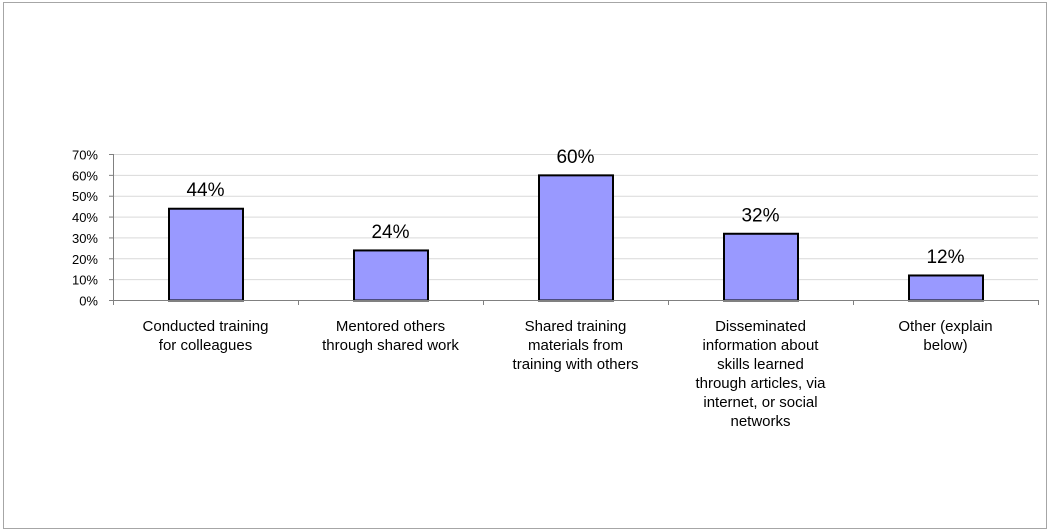 This screenshot has height=531, width=1051. What do you see at coordinates (85, 259) in the screenshot?
I see `y-tick-label: 20%` at bounding box center [85, 259].